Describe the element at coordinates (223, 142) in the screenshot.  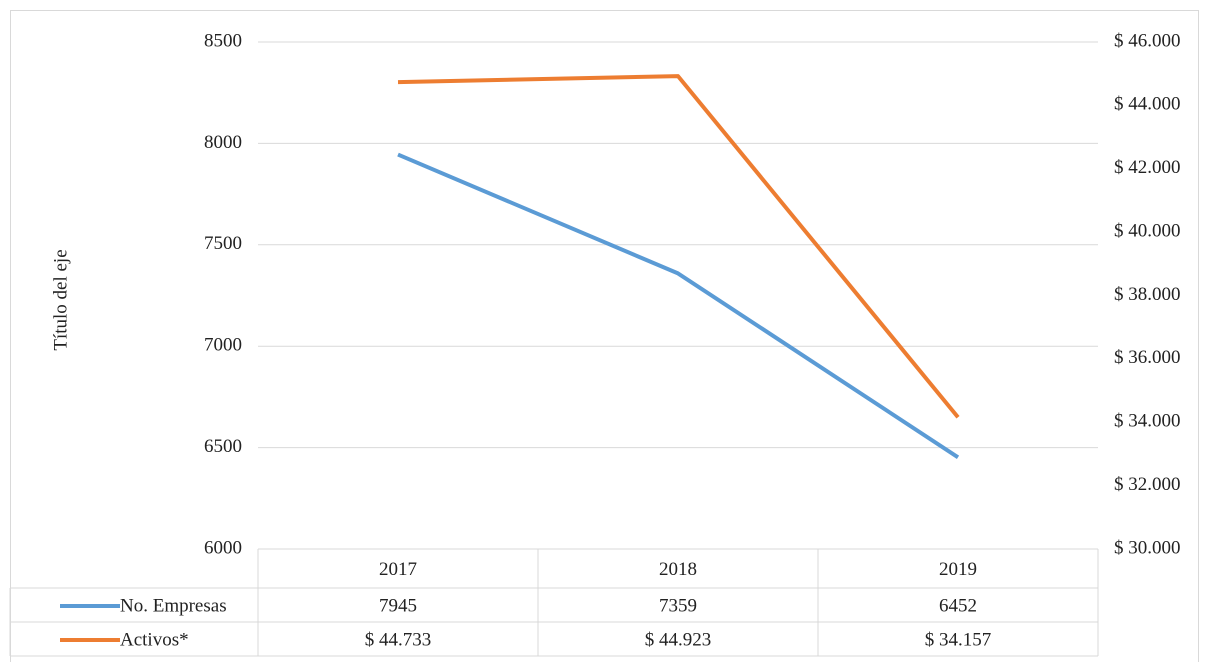
I see `y-tick-label: 8000` at that location.